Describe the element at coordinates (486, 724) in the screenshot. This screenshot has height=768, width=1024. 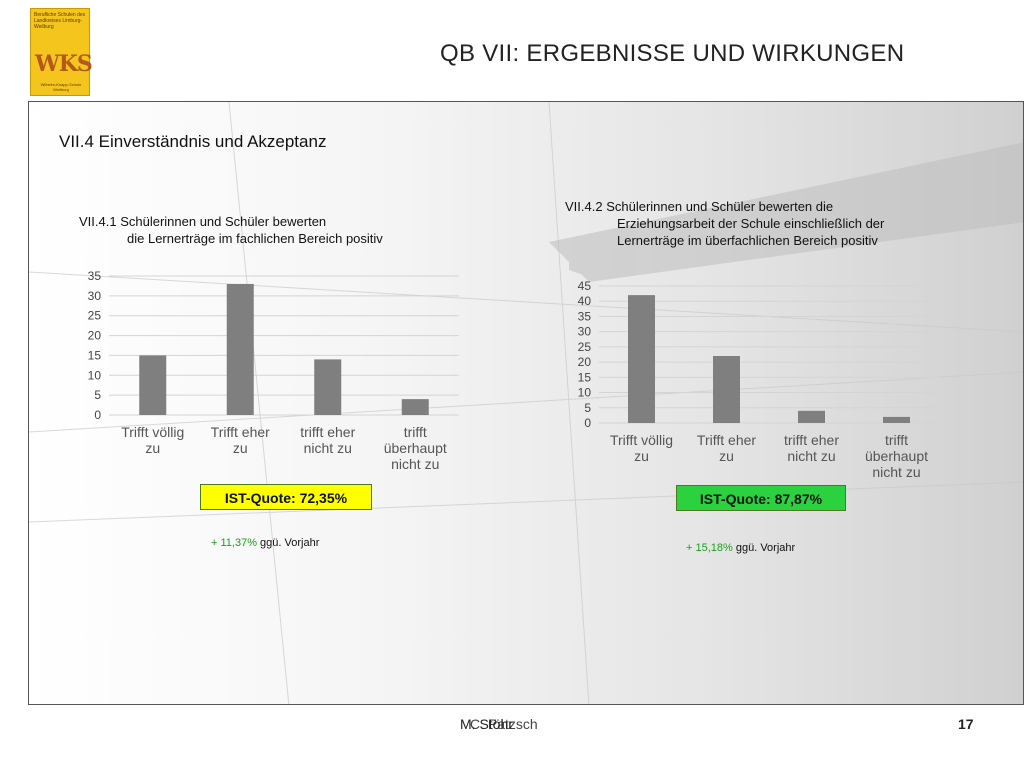
I see `footer-author-a: M. Stöhr` at that location.